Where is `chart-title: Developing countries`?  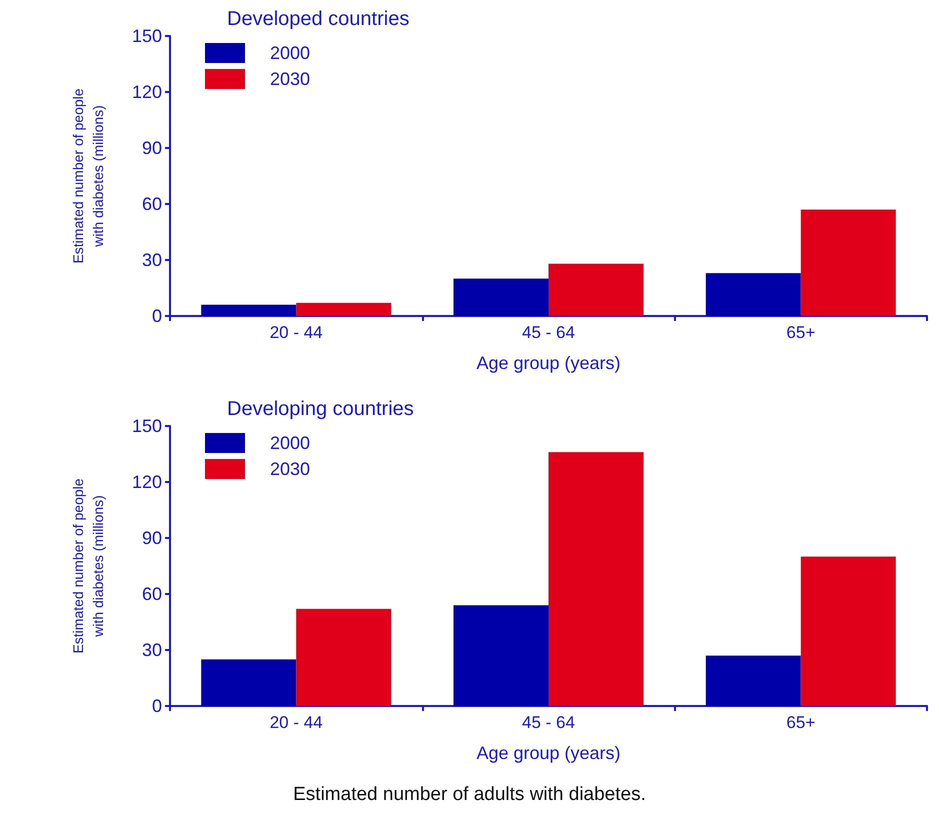
chart-title: Developing countries is located at coordinates (320, 409).